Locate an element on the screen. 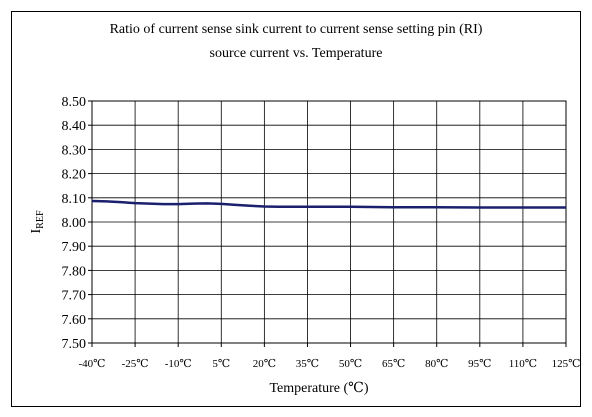 The image size is (592, 417). series-line is located at coordinates (328, 204).